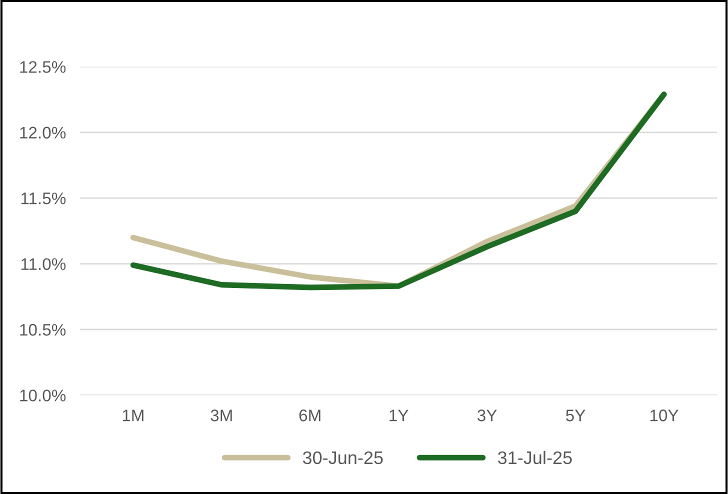  What do you see at coordinates (309, 416) in the screenshot?
I see `x-tick-label: 6M` at bounding box center [309, 416].